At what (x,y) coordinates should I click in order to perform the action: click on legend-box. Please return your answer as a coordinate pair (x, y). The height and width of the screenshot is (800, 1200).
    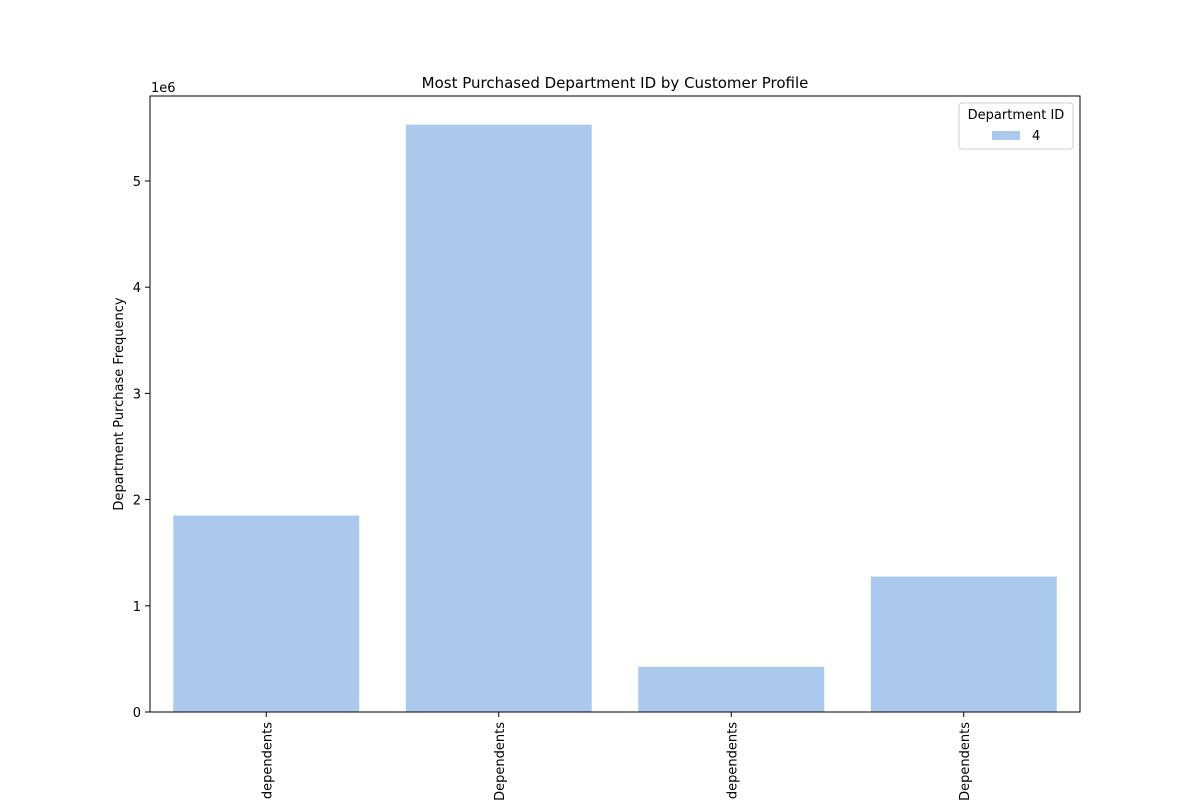
    Looking at the image, I should click on (1016, 126).